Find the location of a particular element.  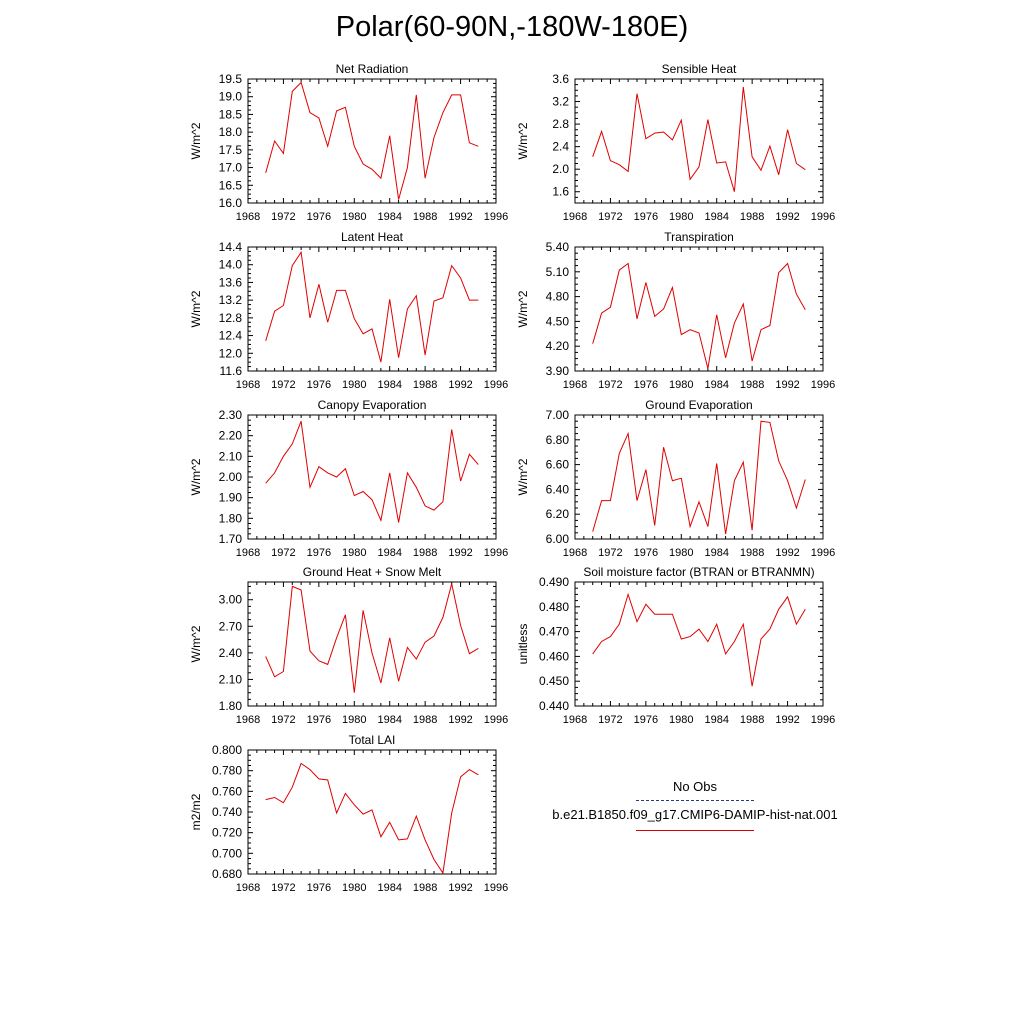

chart-title: Sensible Heat is located at coordinates (699, 69).